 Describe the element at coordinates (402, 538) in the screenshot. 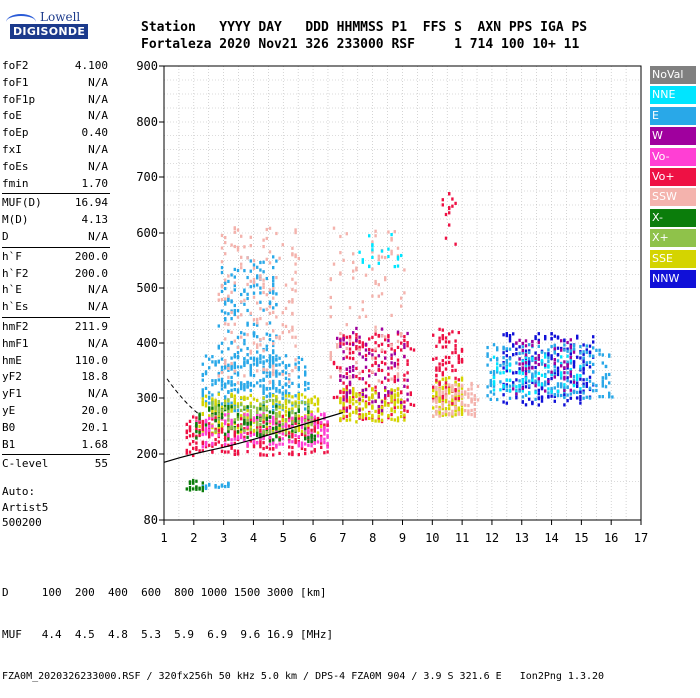

I see `x-tick-label: 9` at that location.